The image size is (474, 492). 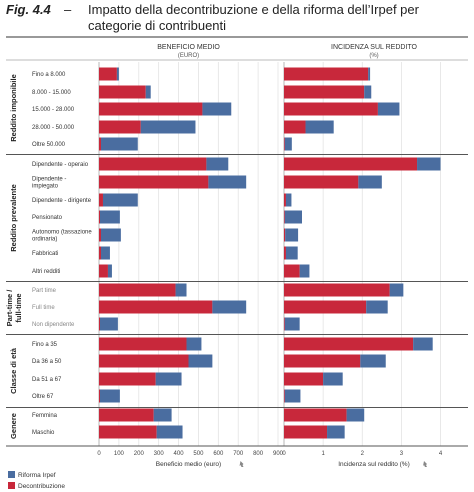 What do you see at coordinates (45, 416) in the screenshot?
I see `row-label: Femmina` at bounding box center [45, 416].